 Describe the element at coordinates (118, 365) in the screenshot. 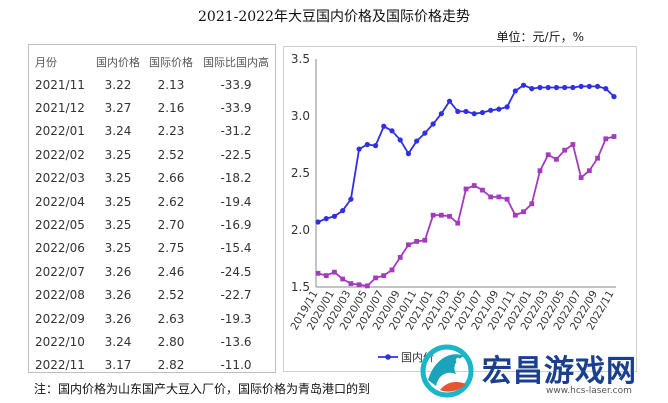

I see `cell-domestic-price: 3.17` at that location.